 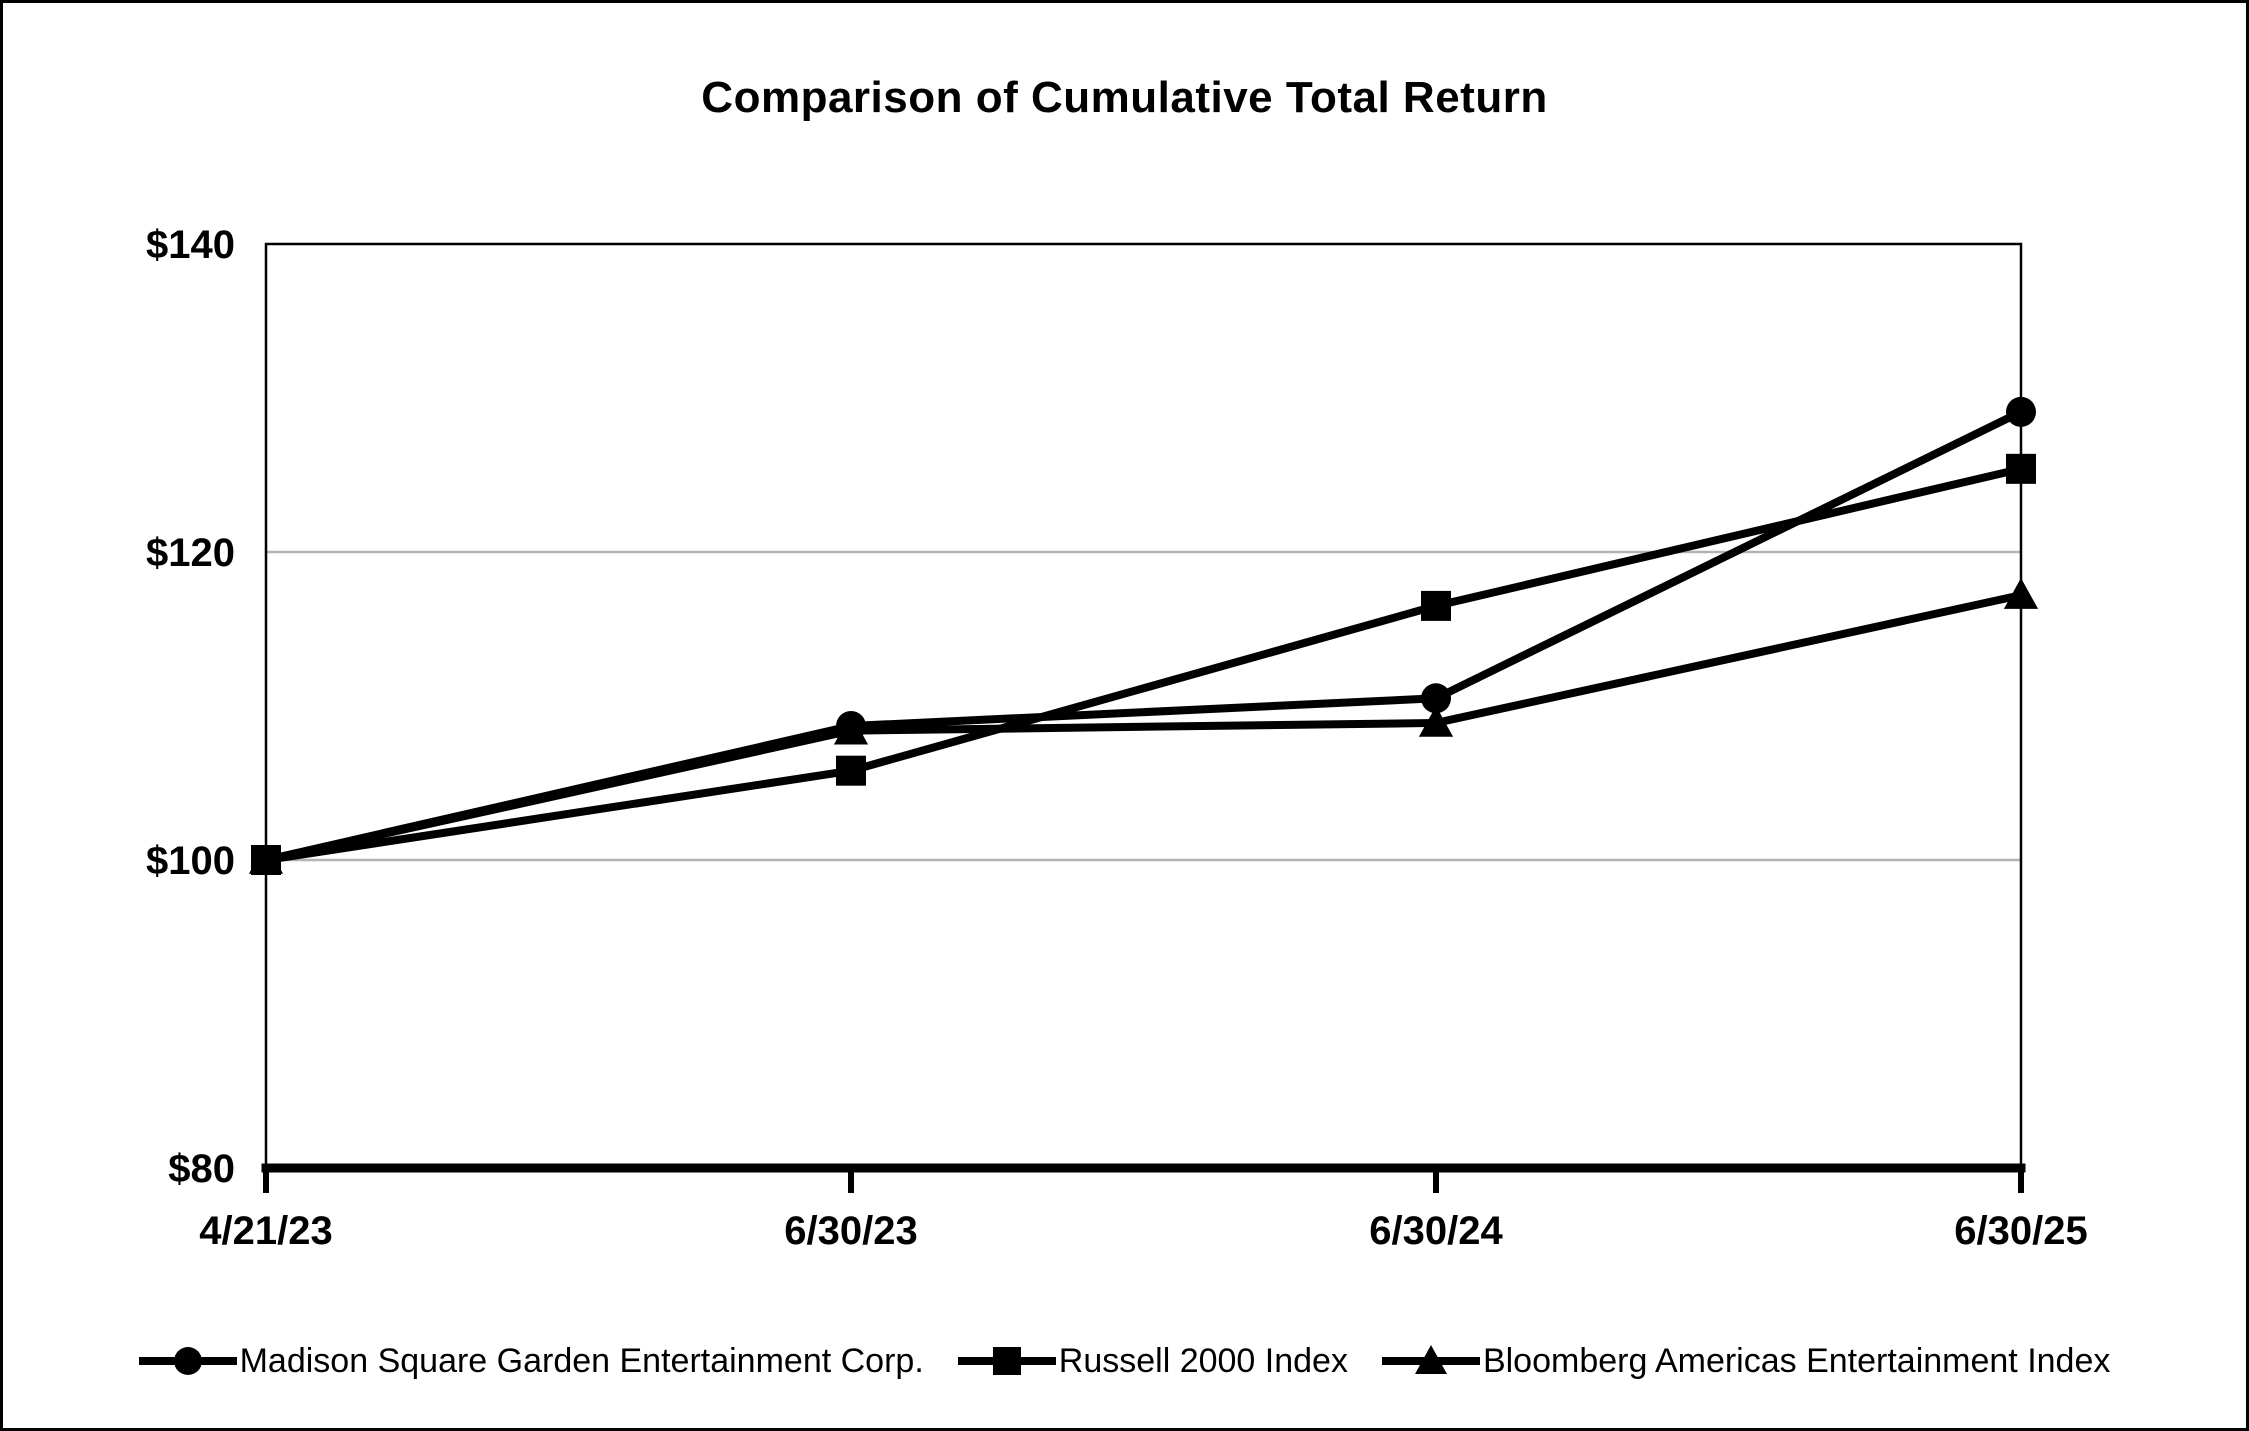 What do you see at coordinates (190, 245) in the screenshot?
I see `y-tick-label: $140` at bounding box center [190, 245].